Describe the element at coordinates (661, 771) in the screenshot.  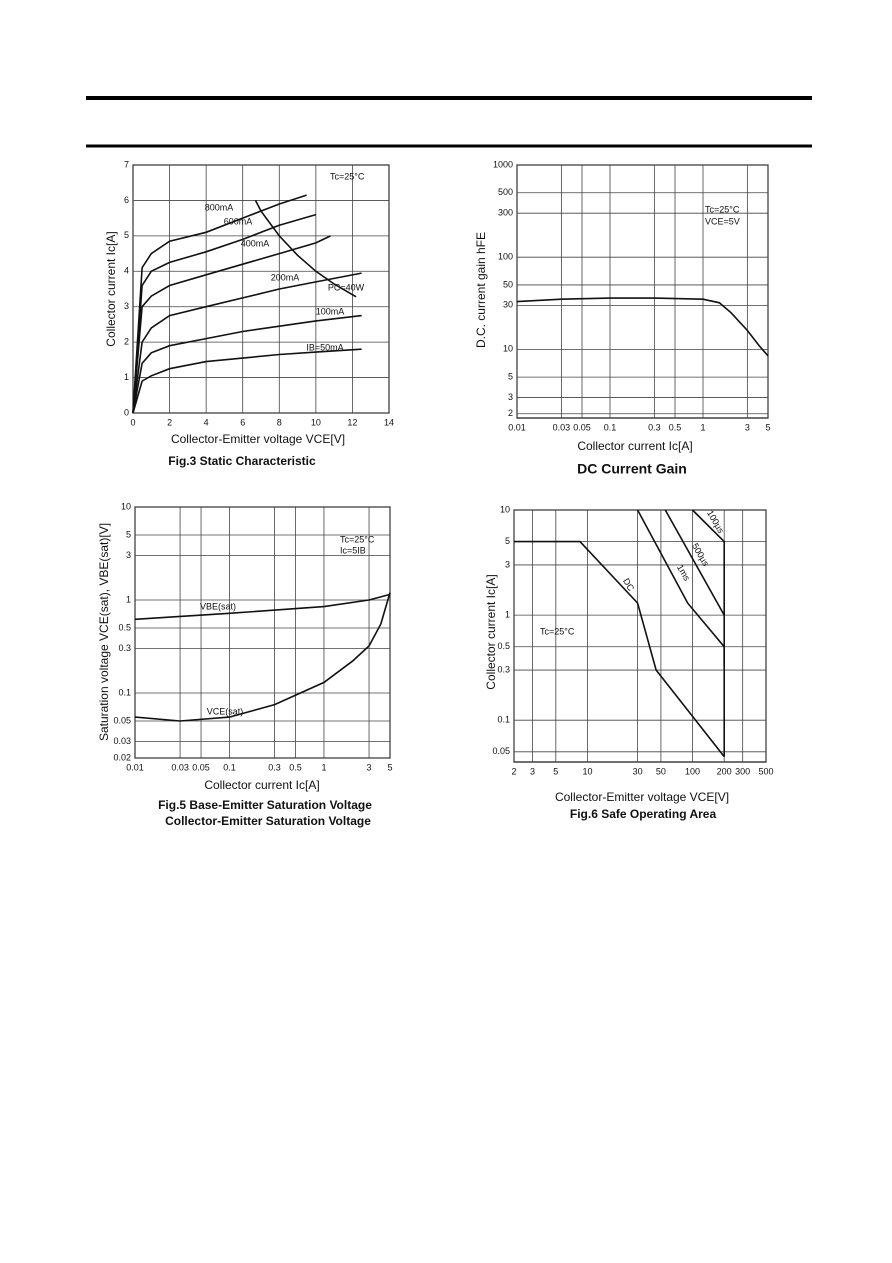
I see `x-tick-label: 50` at that location.